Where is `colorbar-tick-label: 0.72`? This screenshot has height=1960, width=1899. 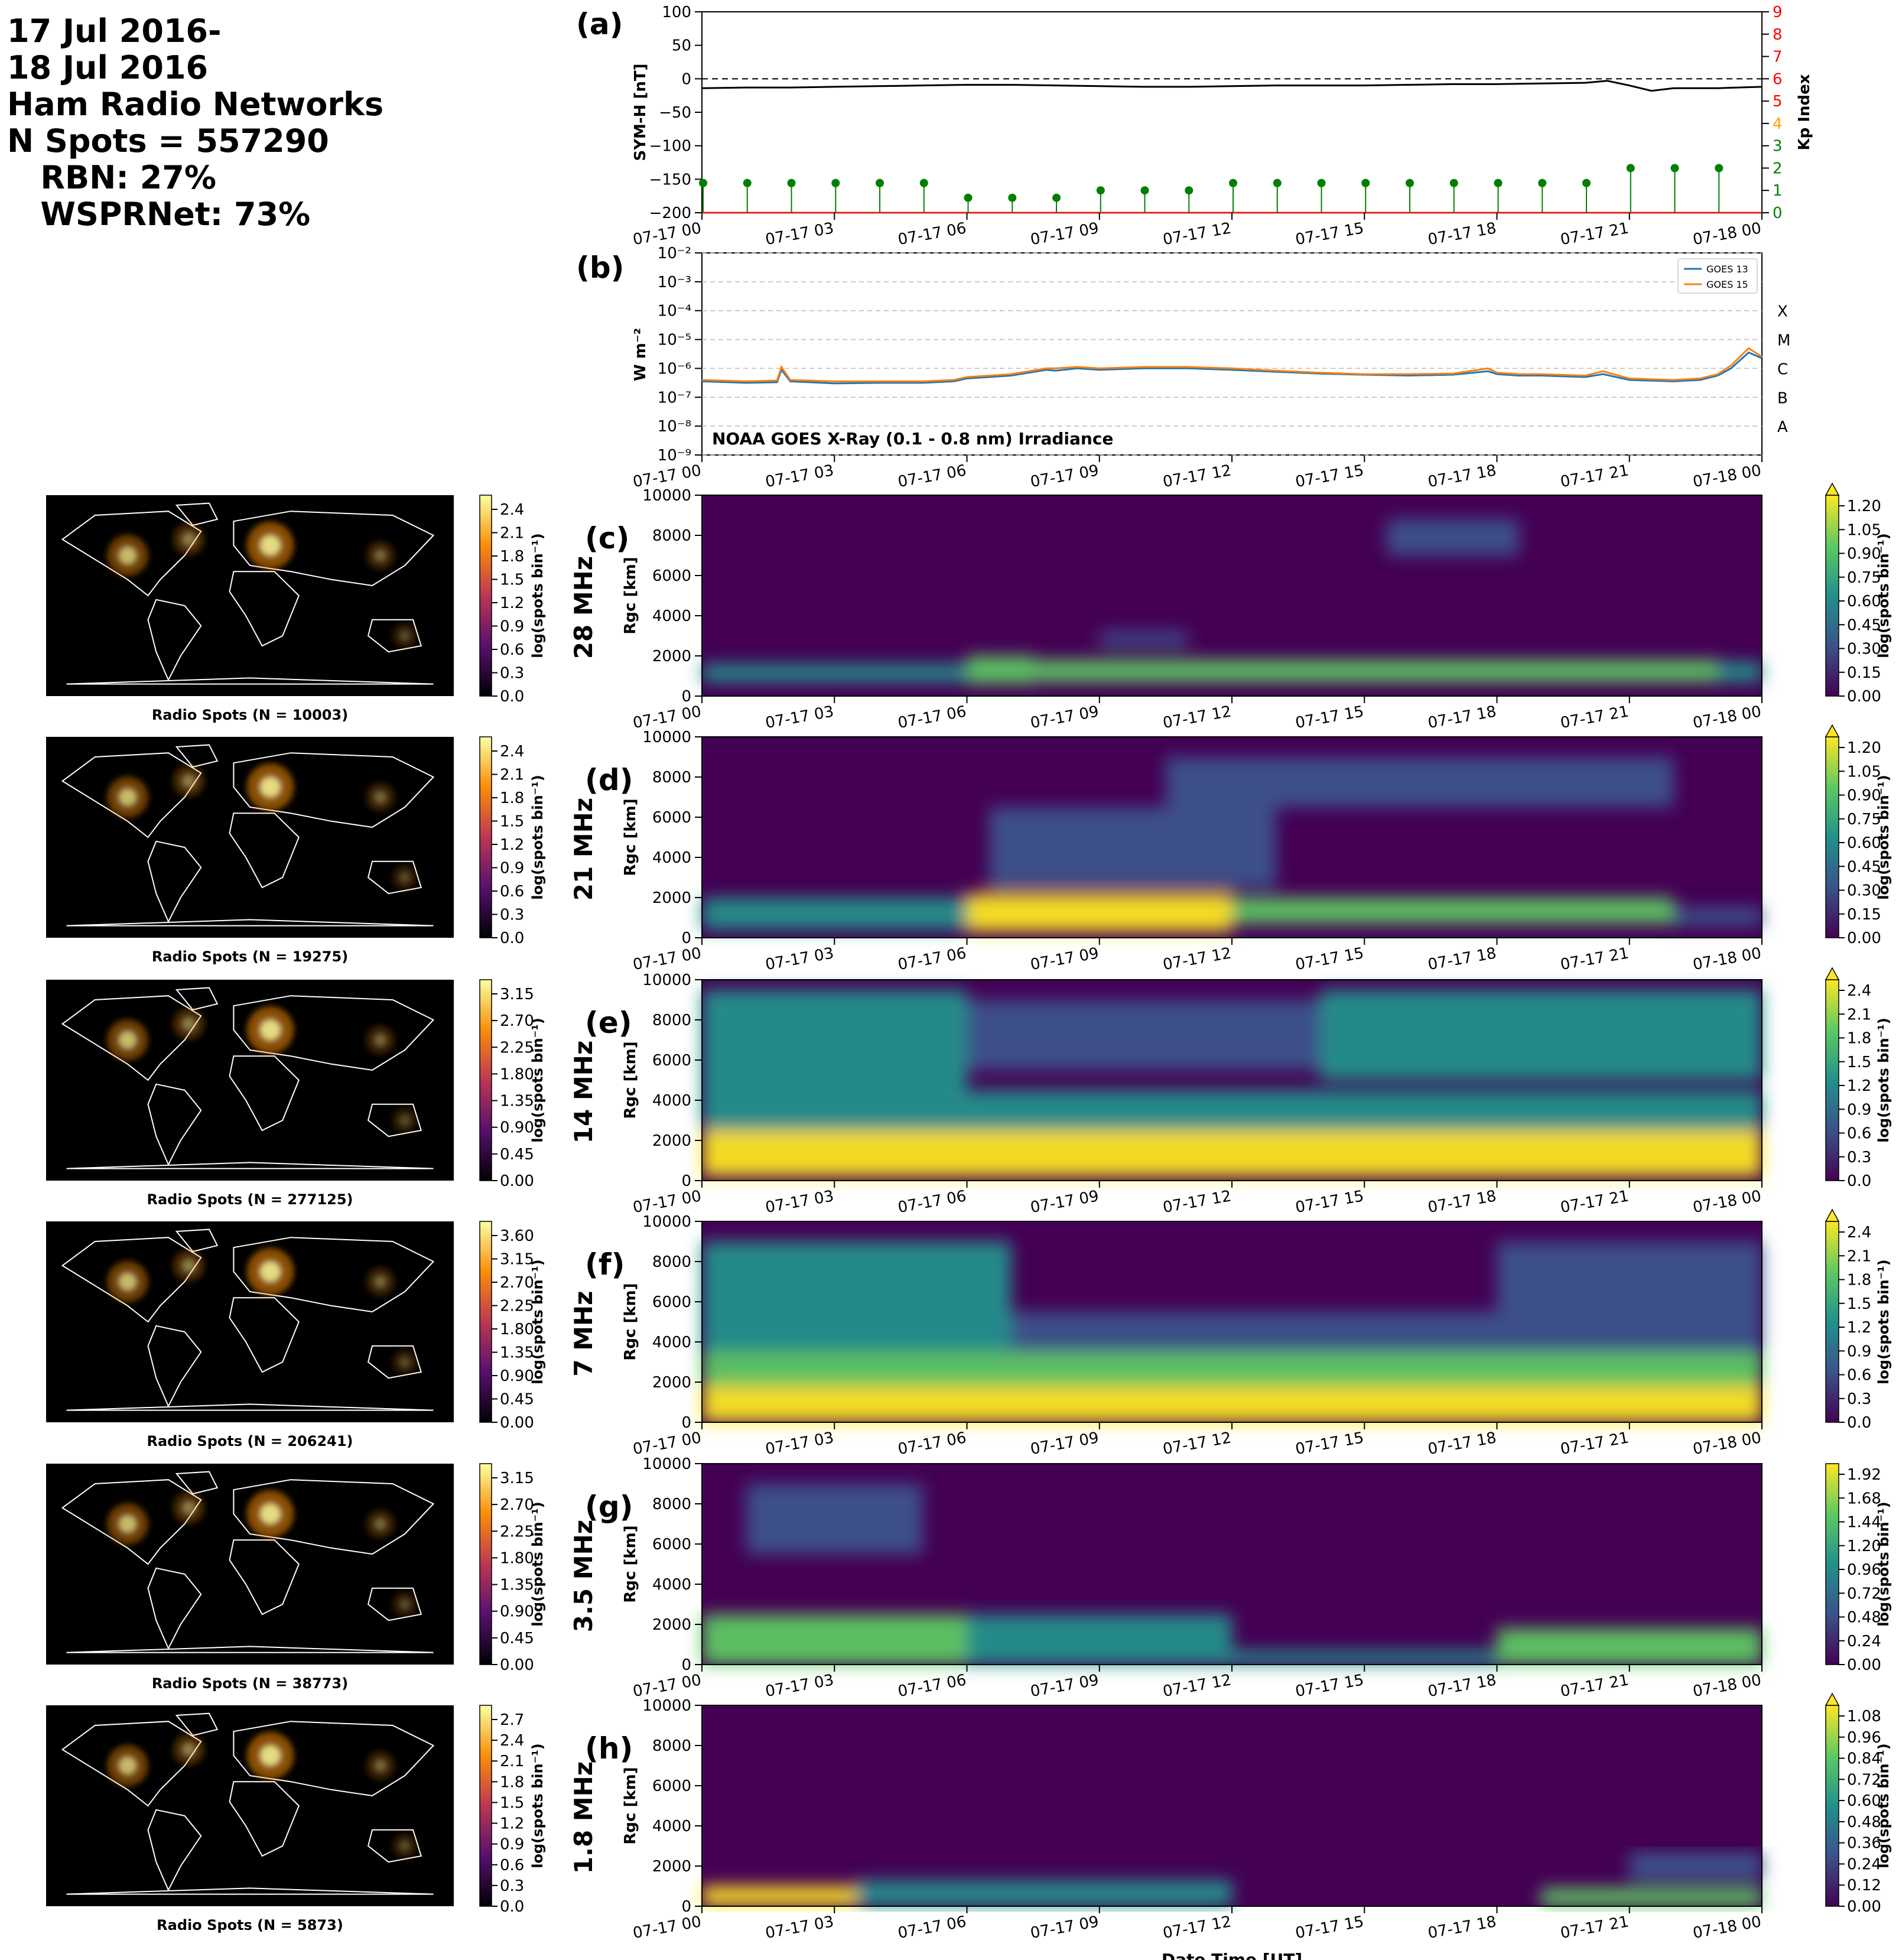
colorbar-tick-label: 0.72 is located at coordinates (1864, 1780).